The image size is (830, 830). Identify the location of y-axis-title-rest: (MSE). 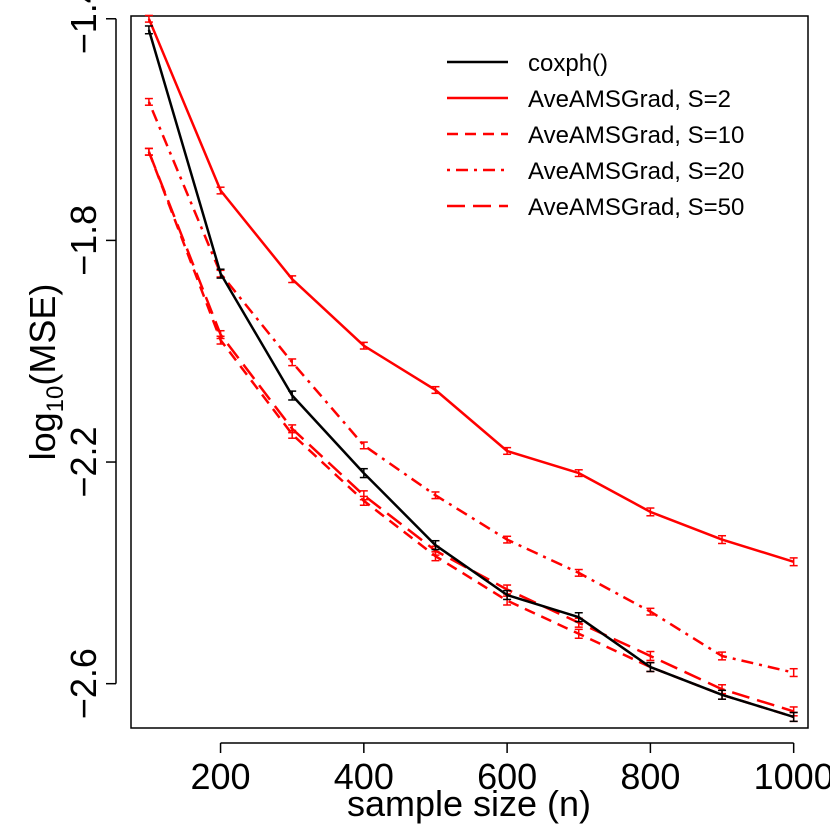
(42, 335).